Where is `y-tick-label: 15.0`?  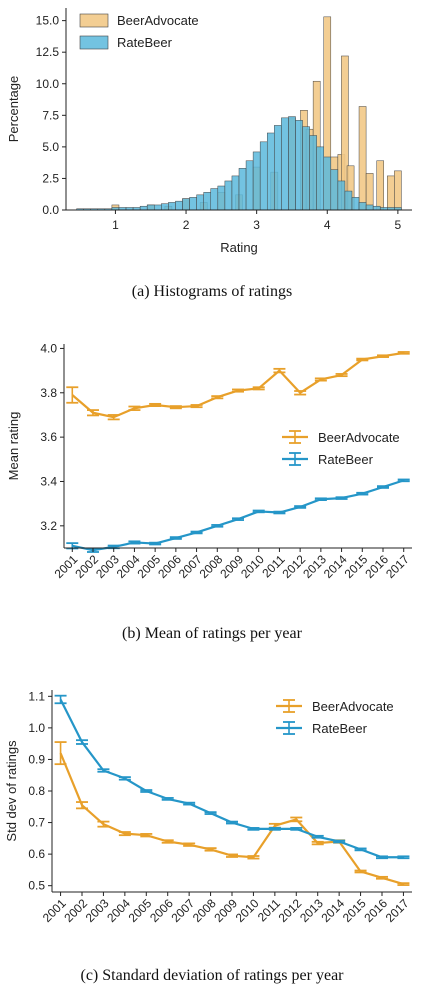 y-tick-label: 15.0 is located at coordinates (48, 21).